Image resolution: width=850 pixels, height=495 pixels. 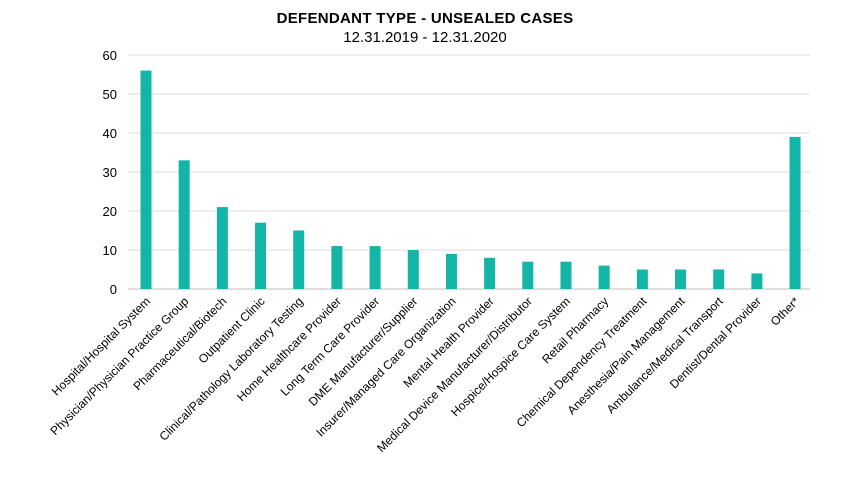 What do you see at coordinates (119, 366) in the screenshot?
I see `x-category-label: Physician/Physician Practice Group` at bounding box center [119, 366].